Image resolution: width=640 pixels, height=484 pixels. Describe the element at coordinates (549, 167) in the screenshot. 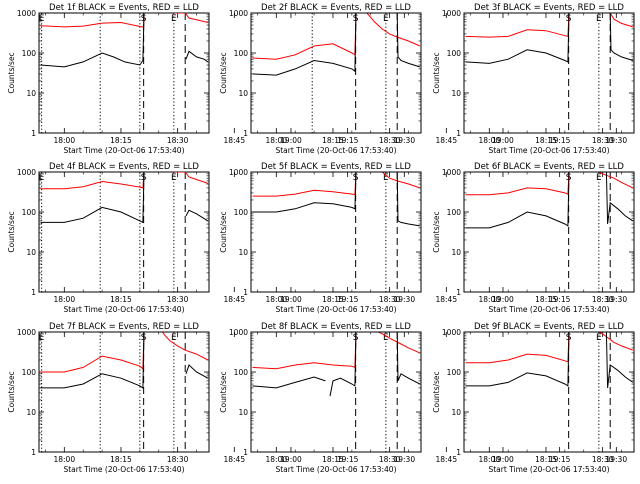

I see `panel-title: Det 6f BLACK = Events, RED = LLD` at that location.